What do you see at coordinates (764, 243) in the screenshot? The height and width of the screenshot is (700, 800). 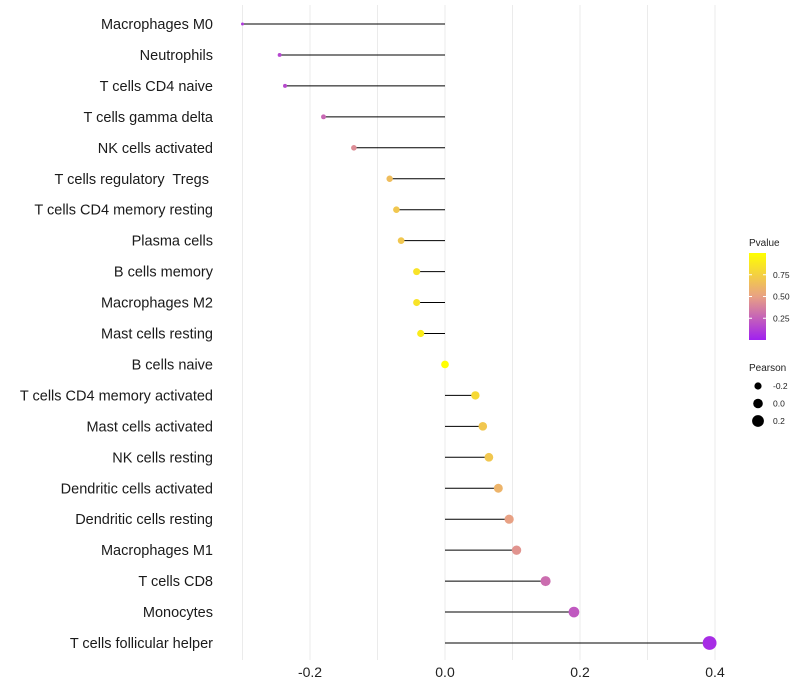 I see `pvalue-legend-title: Pvalue` at bounding box center [764, 243].